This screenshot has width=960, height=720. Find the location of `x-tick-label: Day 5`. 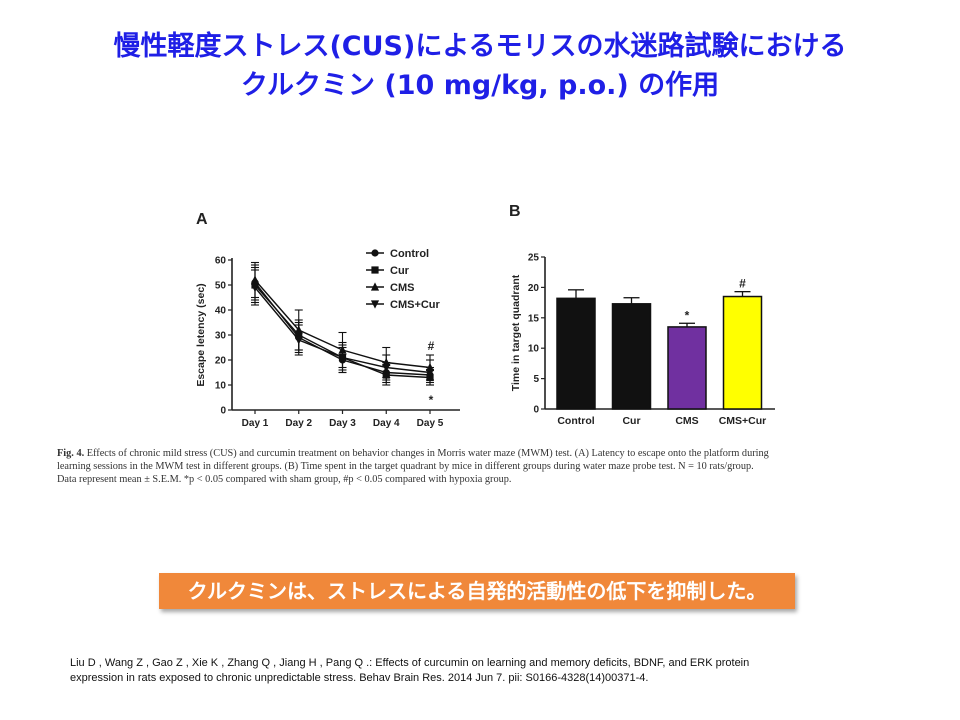

x-tick-label: Day 5 is located at coordinates (430, 423).